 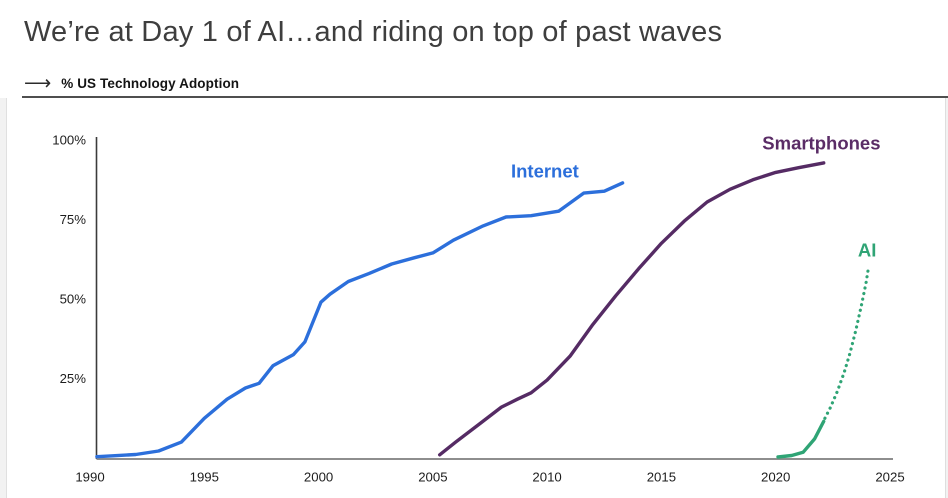 What do you see at coordinates (546, 477) in the screenshot?
I see `x-tick-label: 2010` at bounding box center [546, 477].